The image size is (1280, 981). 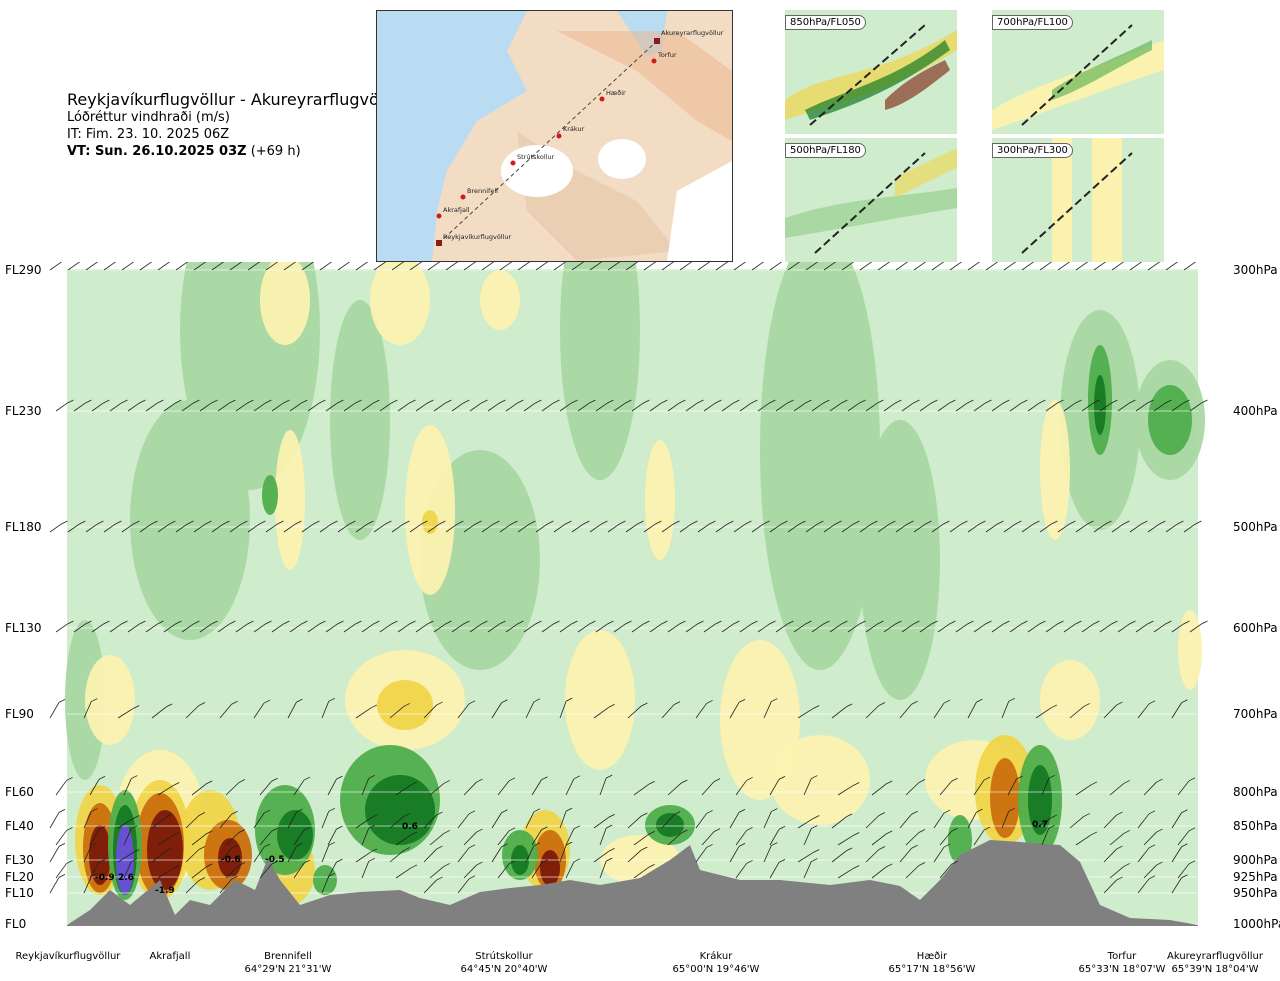 I want to click on flight-level-label: FL230, so click(x=23, y=411).